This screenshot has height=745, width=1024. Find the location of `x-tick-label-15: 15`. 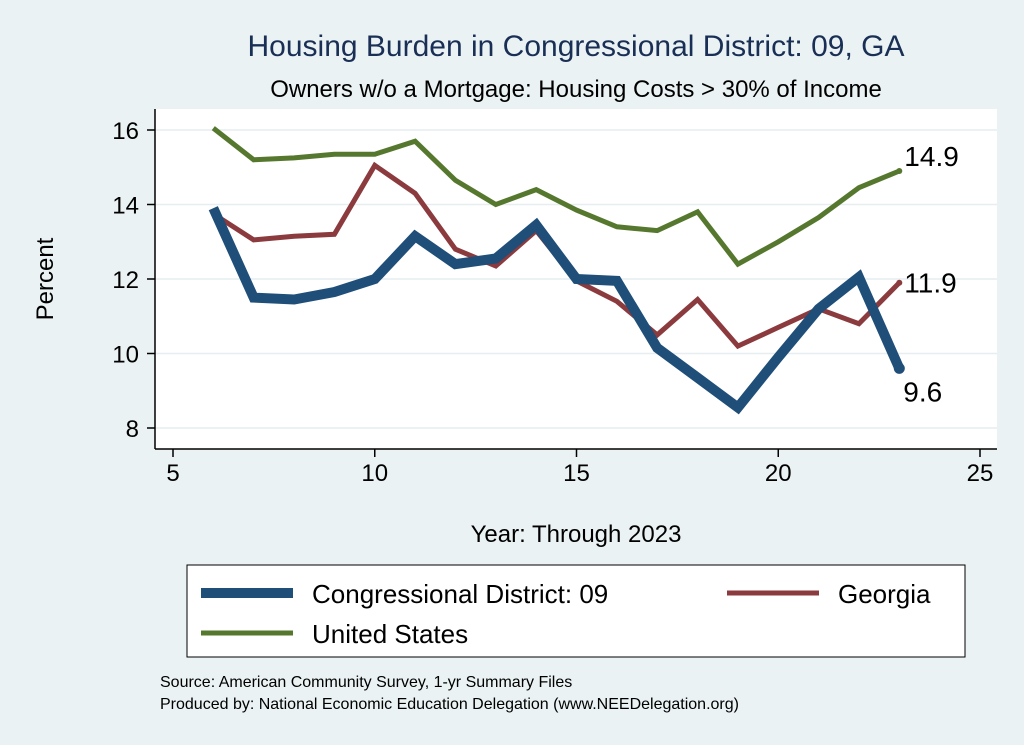

x-tick-label-15: 15 is located at coordinates (576, 473).